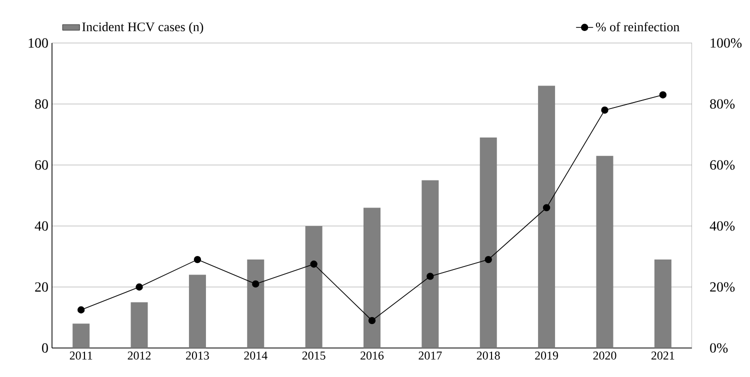 The image size is (750, 377). What do you see at coordinates (719, 348) in the screenshot?
I see `y2-tick-label: 0%` at bounding box center [719, 348].